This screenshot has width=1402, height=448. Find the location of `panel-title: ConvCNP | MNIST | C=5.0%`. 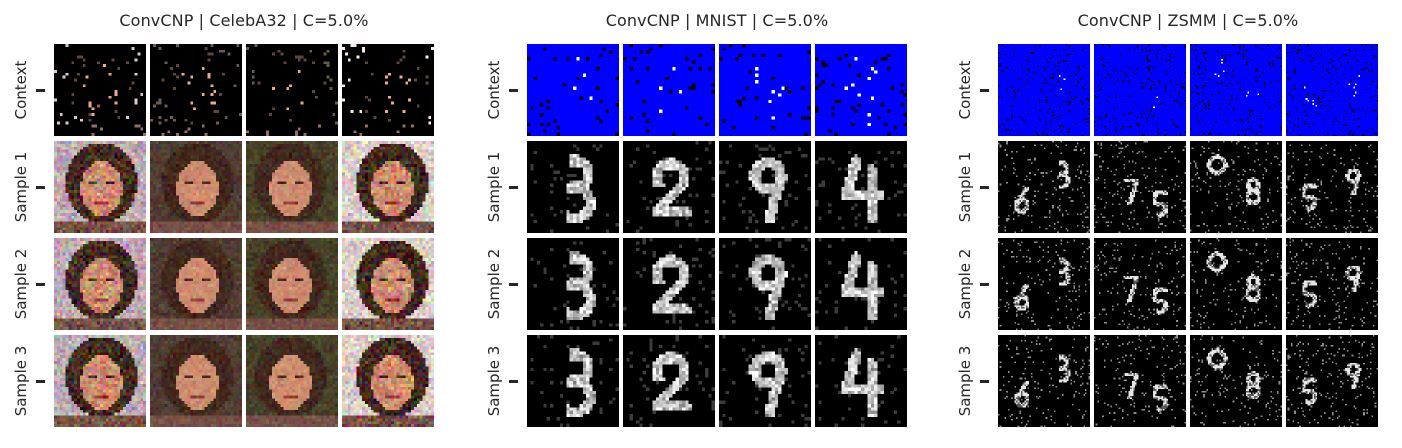

panel-title: ConvCNP | MNIST | C=5.0% is located at coordinates (717, 20).